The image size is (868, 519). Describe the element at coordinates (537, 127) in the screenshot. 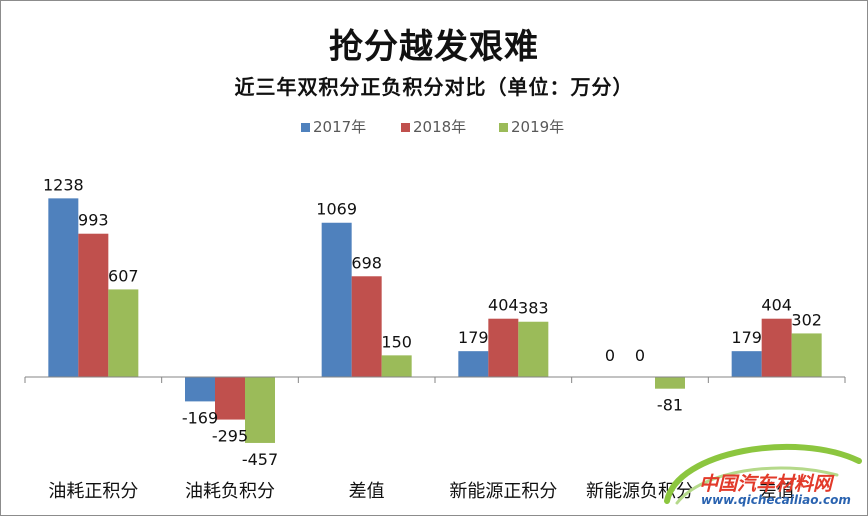

I see `legend-label-2: 2019年` at that location.